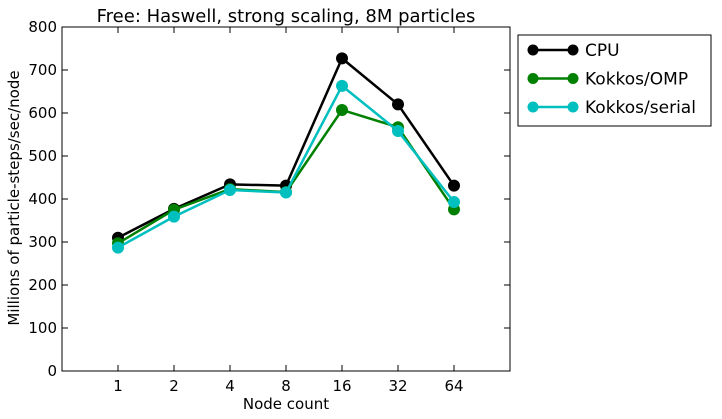 This screenshot has height=419, width=722. What do you see at coordinates (286, 386) in the screenshot?
I see `x-tick-label: 8` at bounding box center [286, 386].